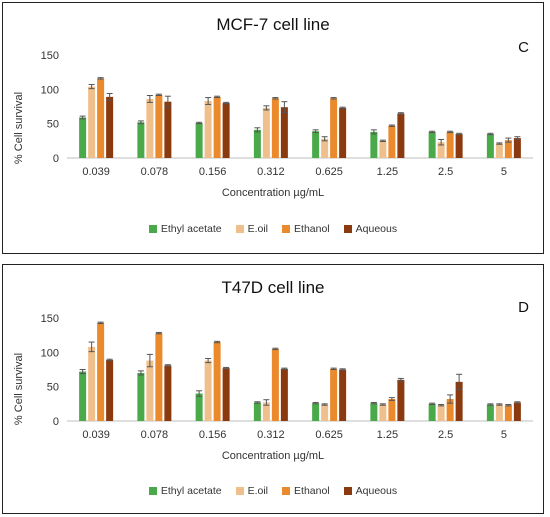 The height and width of the screenshot is (517, 550). What do you see at coordinates (273, 24) in the screenshot?
I see `chart-title: MCF-7 cell line` at bounding box center [273, 24].